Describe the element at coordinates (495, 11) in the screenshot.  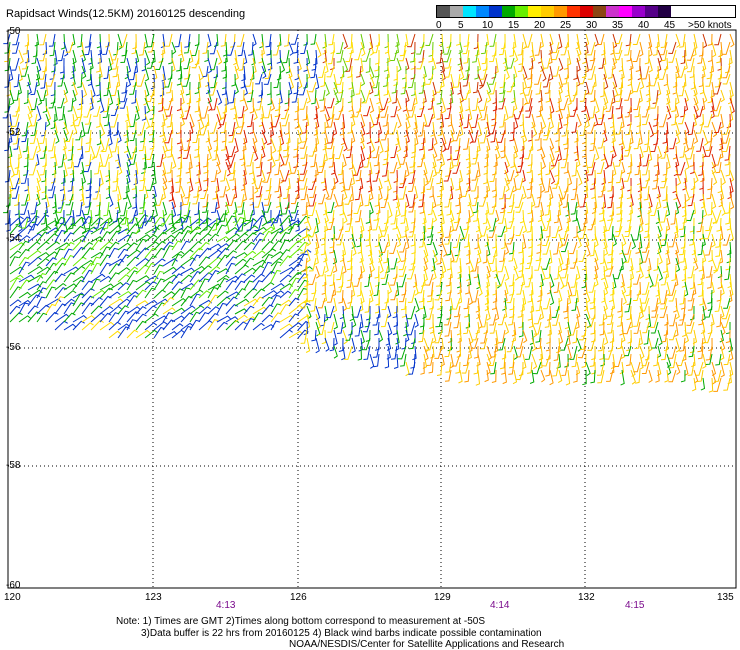
I see `legend-swatch` at that location.